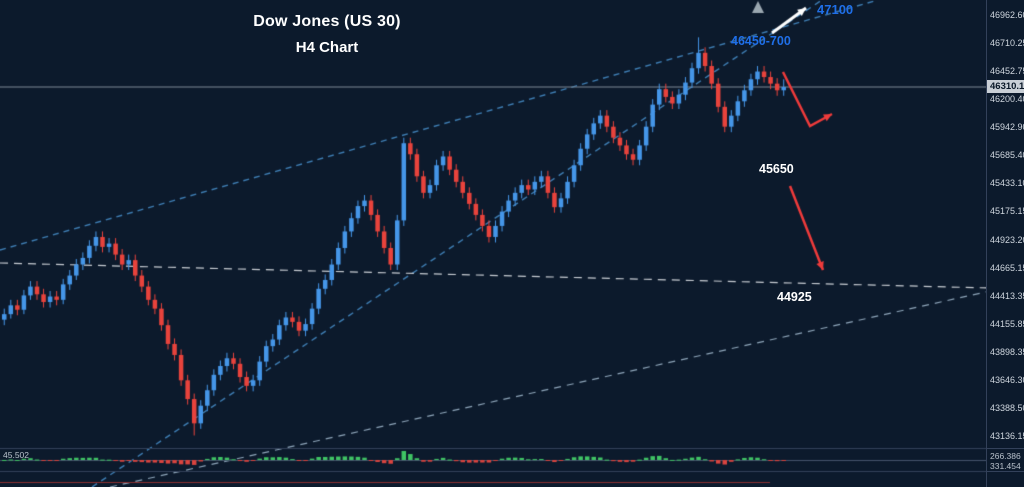 Image resolution: width=1024 pixels, height=487 pixels. I want to click on price-axis-label: 44155.85, so click(1007, 323).